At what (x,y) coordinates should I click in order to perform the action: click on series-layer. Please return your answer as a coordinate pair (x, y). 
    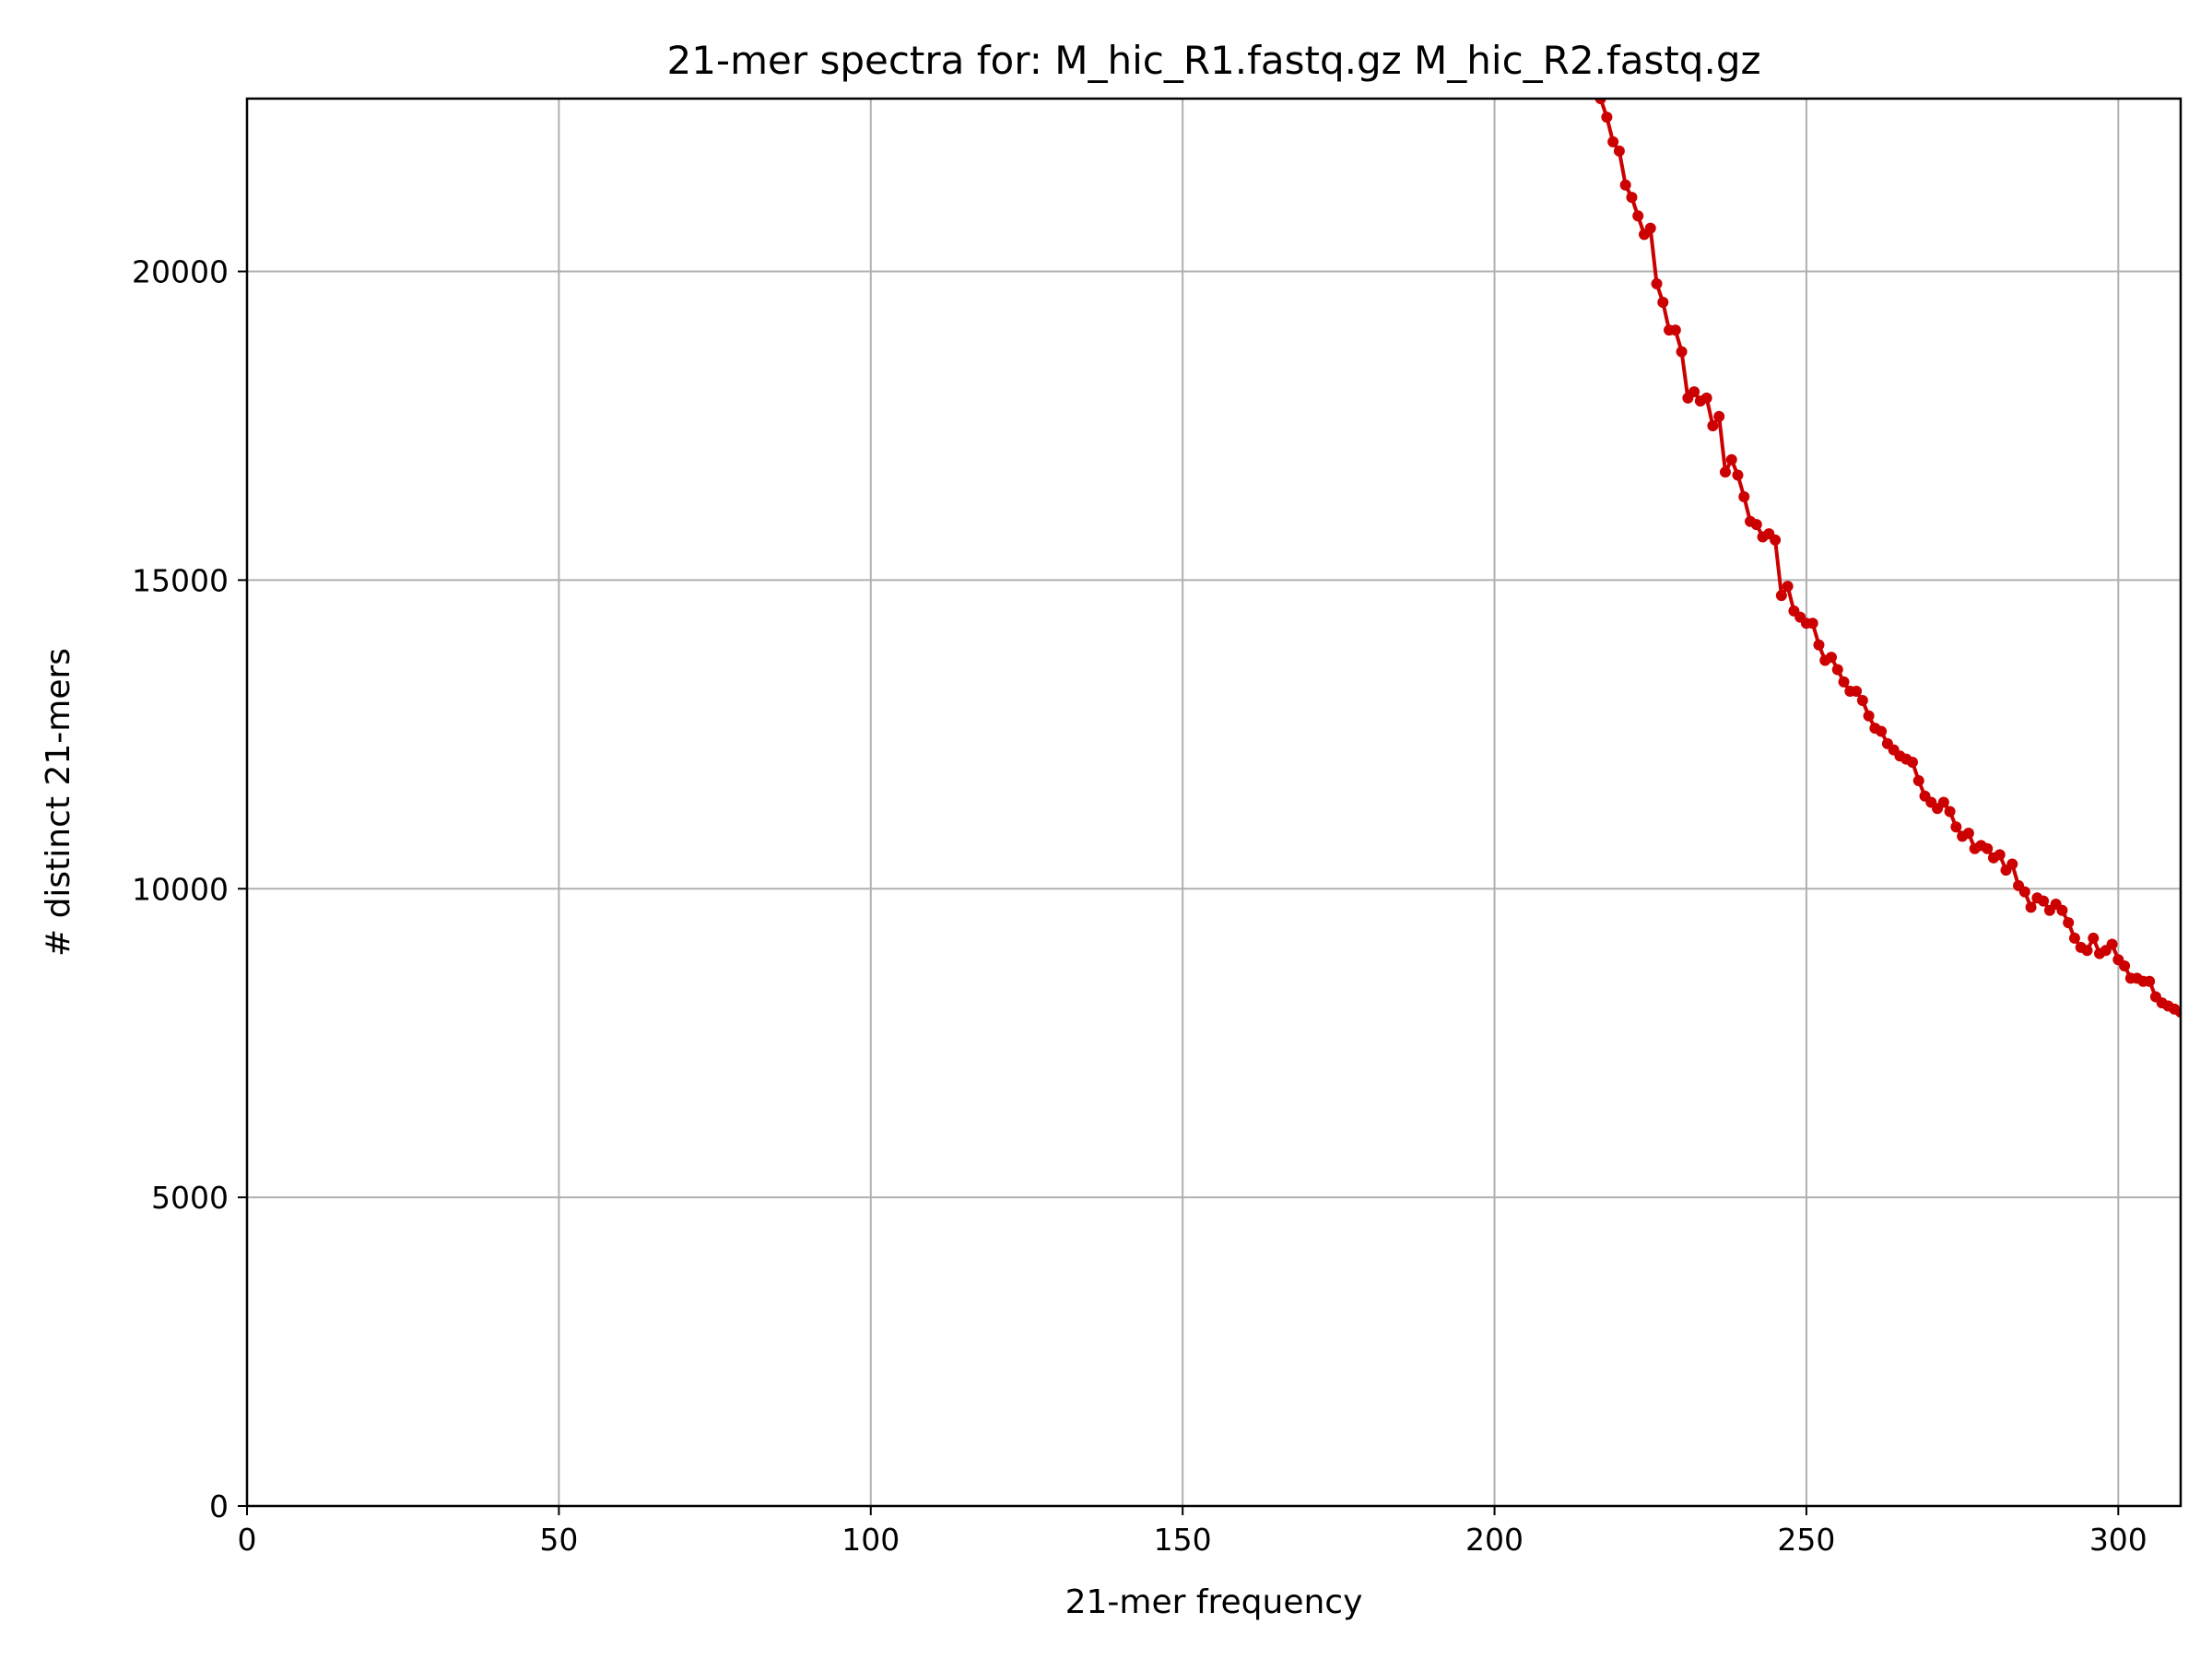
    Looking at the image, I should click on (1887, 558).